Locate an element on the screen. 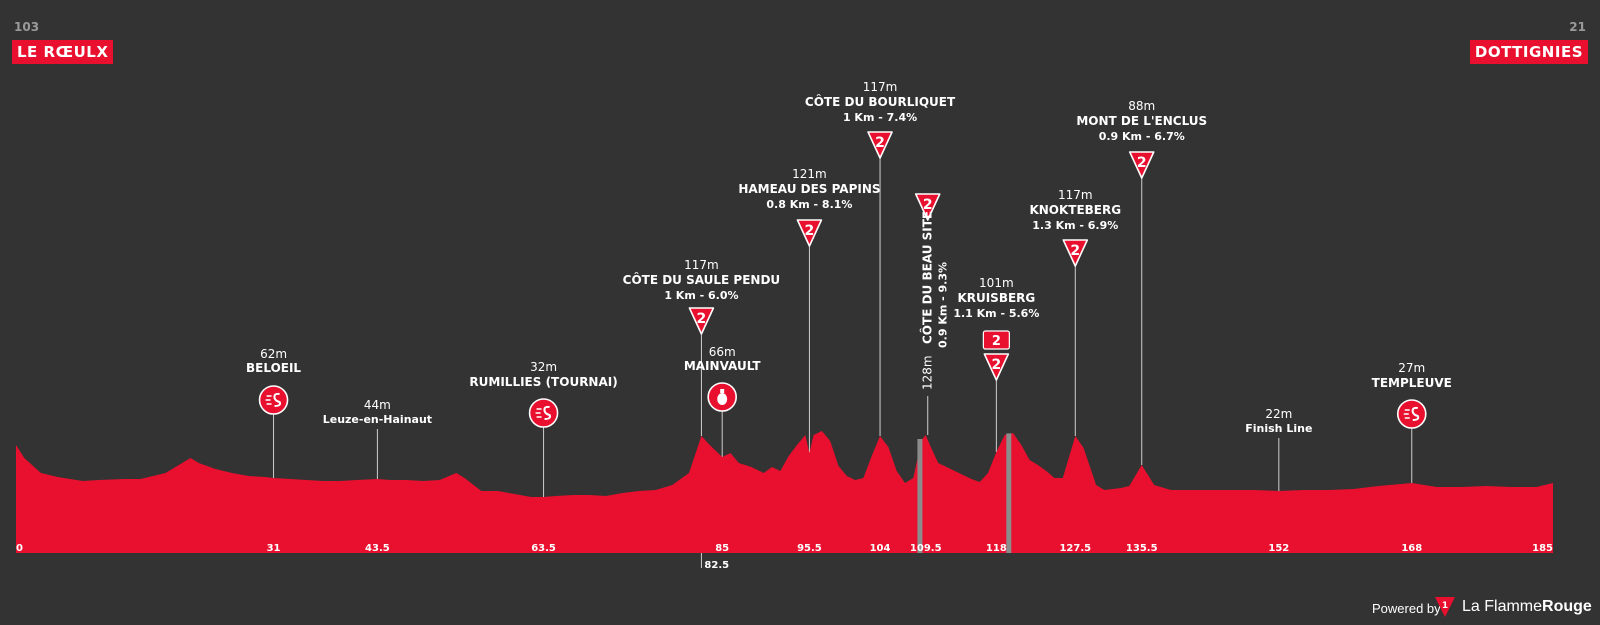 Image resolution: width=1600 pixels, height=625 pixels. waypoint-altitude: 121m is located at coordinates (809, 174).